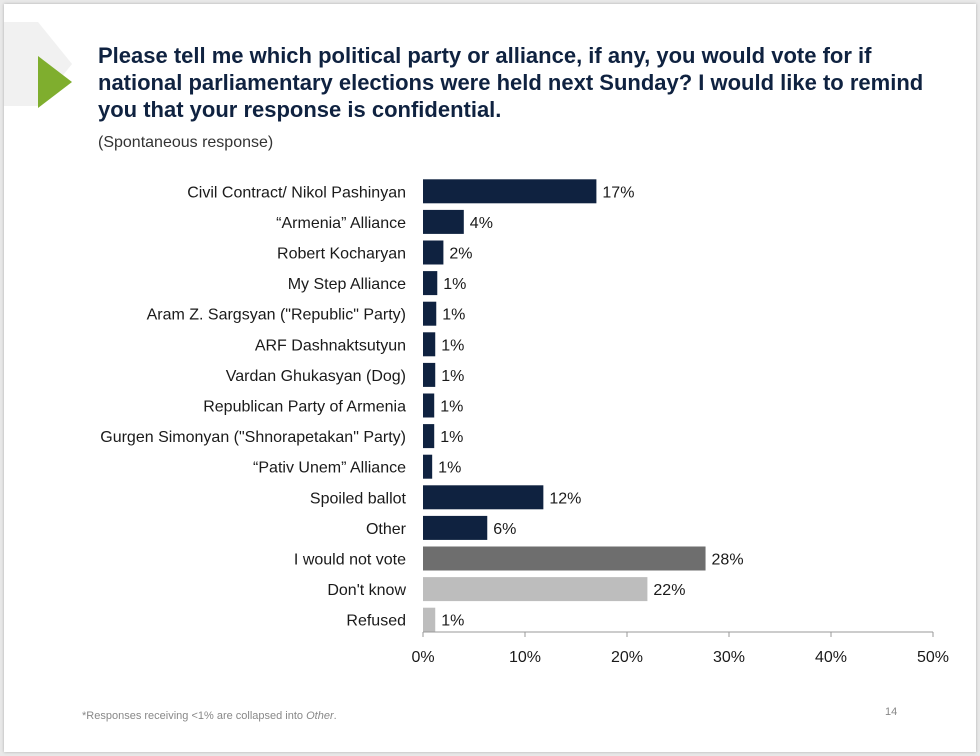 This screenshot has height=756, width=980. Describe the element at coordinates (525, 657) in the screenshot. I see `x-tick-label: 10%` at that location.